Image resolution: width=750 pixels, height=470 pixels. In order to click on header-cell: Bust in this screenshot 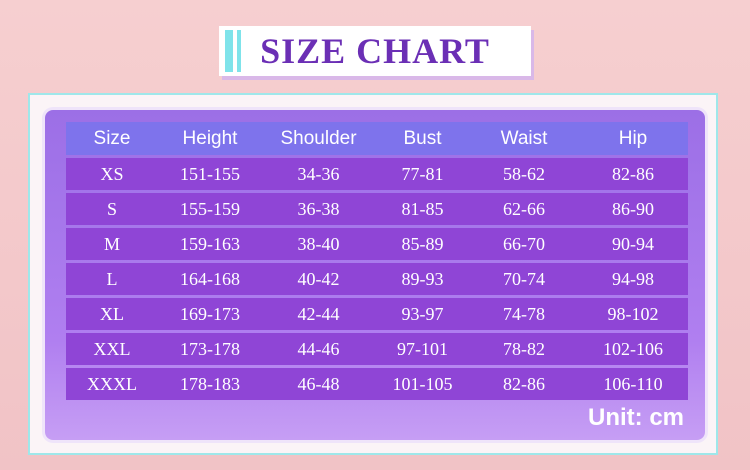, I will do `click(422, 138)`.